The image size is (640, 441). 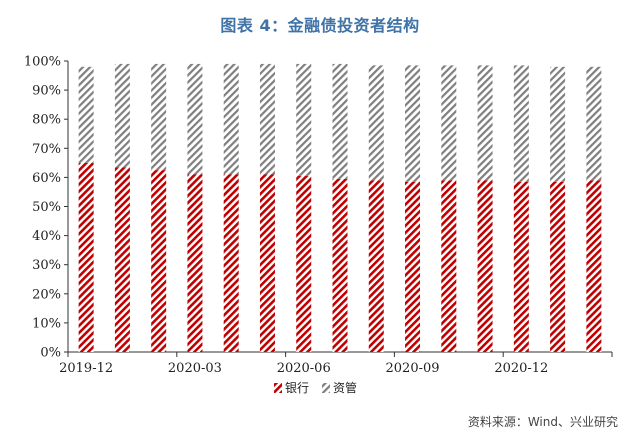 What do you see at coordinates (46, 236) in the screenshot?
I see `y-tick-label: 40%` at bounding box center [46, 236].